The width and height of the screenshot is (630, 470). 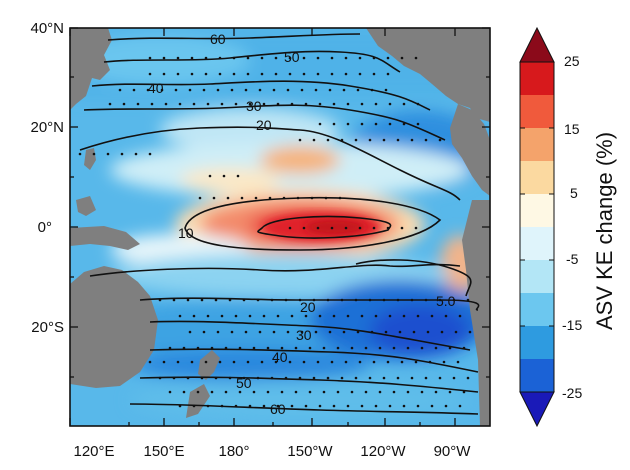 I want to click on longitude-labels: 120°E 150°E 180° 150°W 120°W 90°W, so click(x=272, y=451).